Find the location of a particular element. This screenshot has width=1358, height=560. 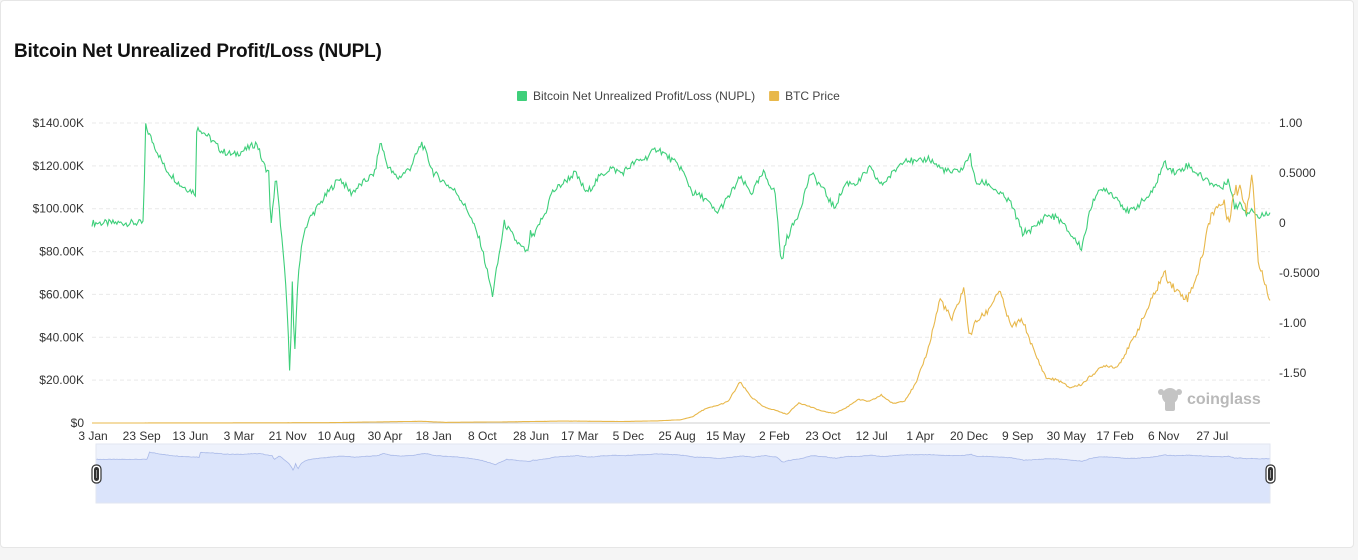

x-tick-label: 28 Jun is located at coordinates (531, 436).